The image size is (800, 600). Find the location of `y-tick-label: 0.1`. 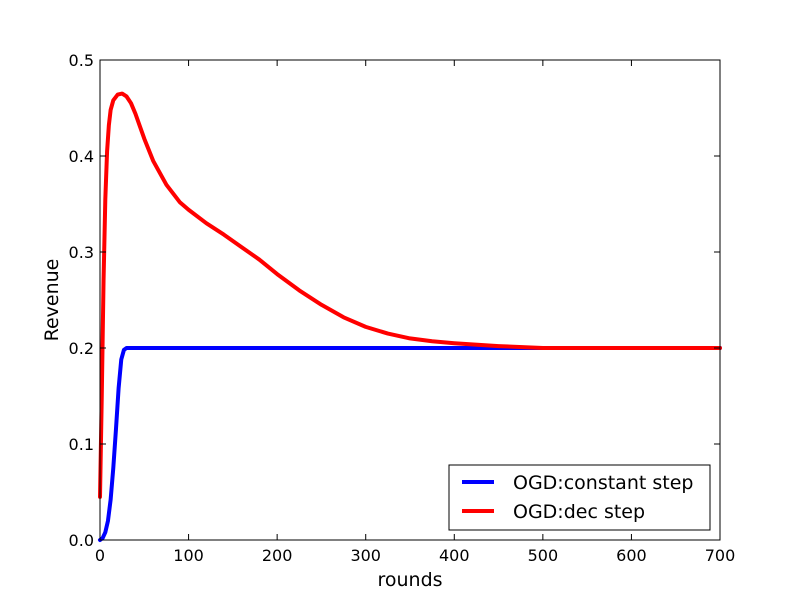

y-tick-label: 0.1 is located at coordinates (81, 444).